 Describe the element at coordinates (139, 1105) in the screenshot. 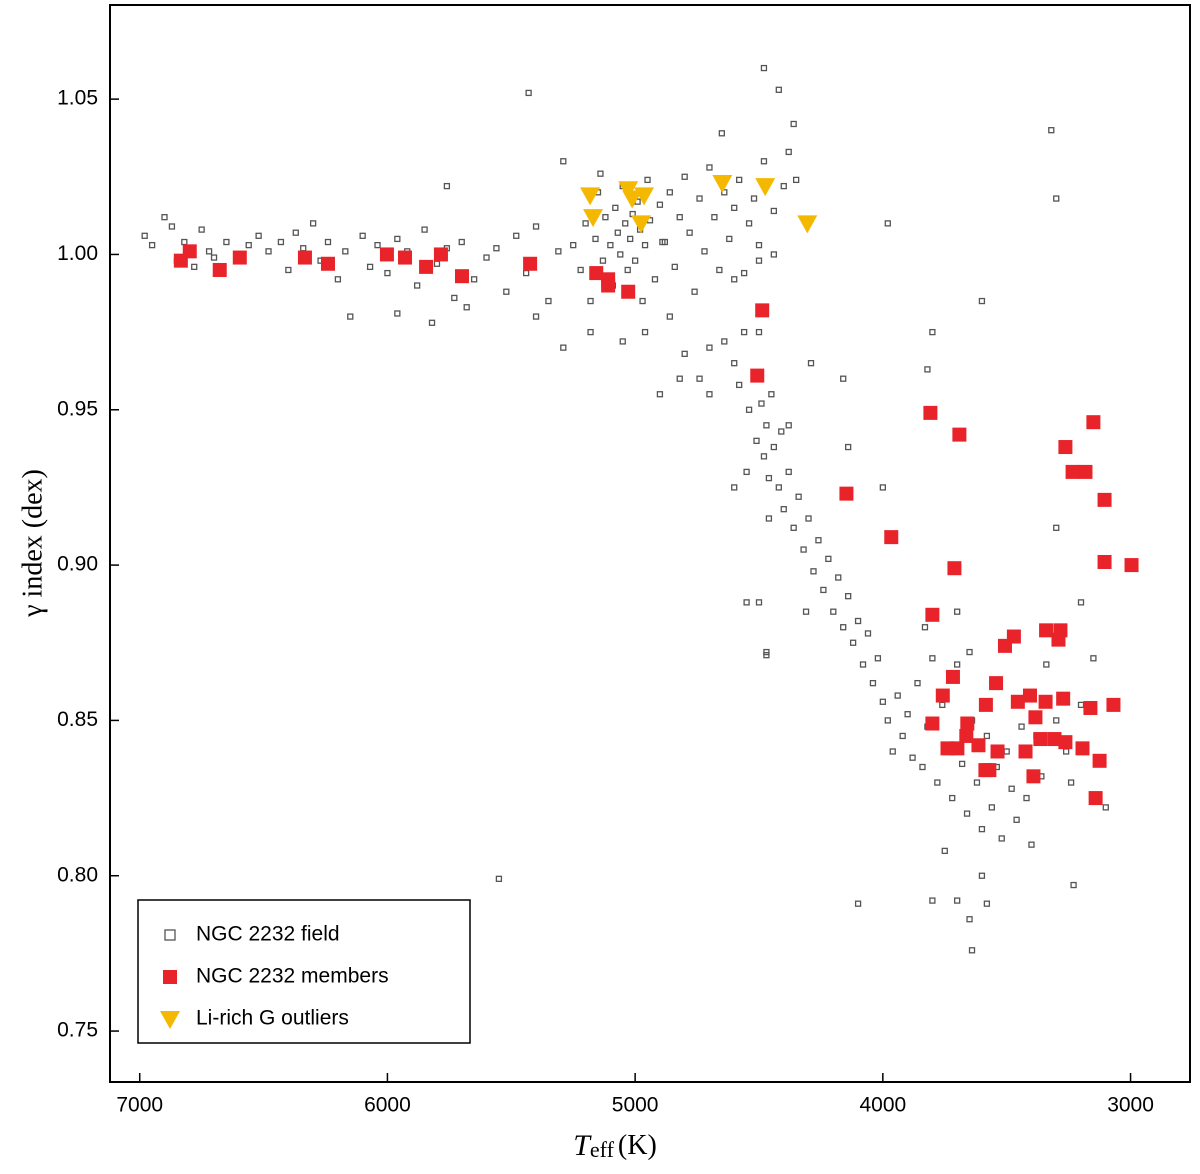

I see `x-tick-label: 7000` at that location.